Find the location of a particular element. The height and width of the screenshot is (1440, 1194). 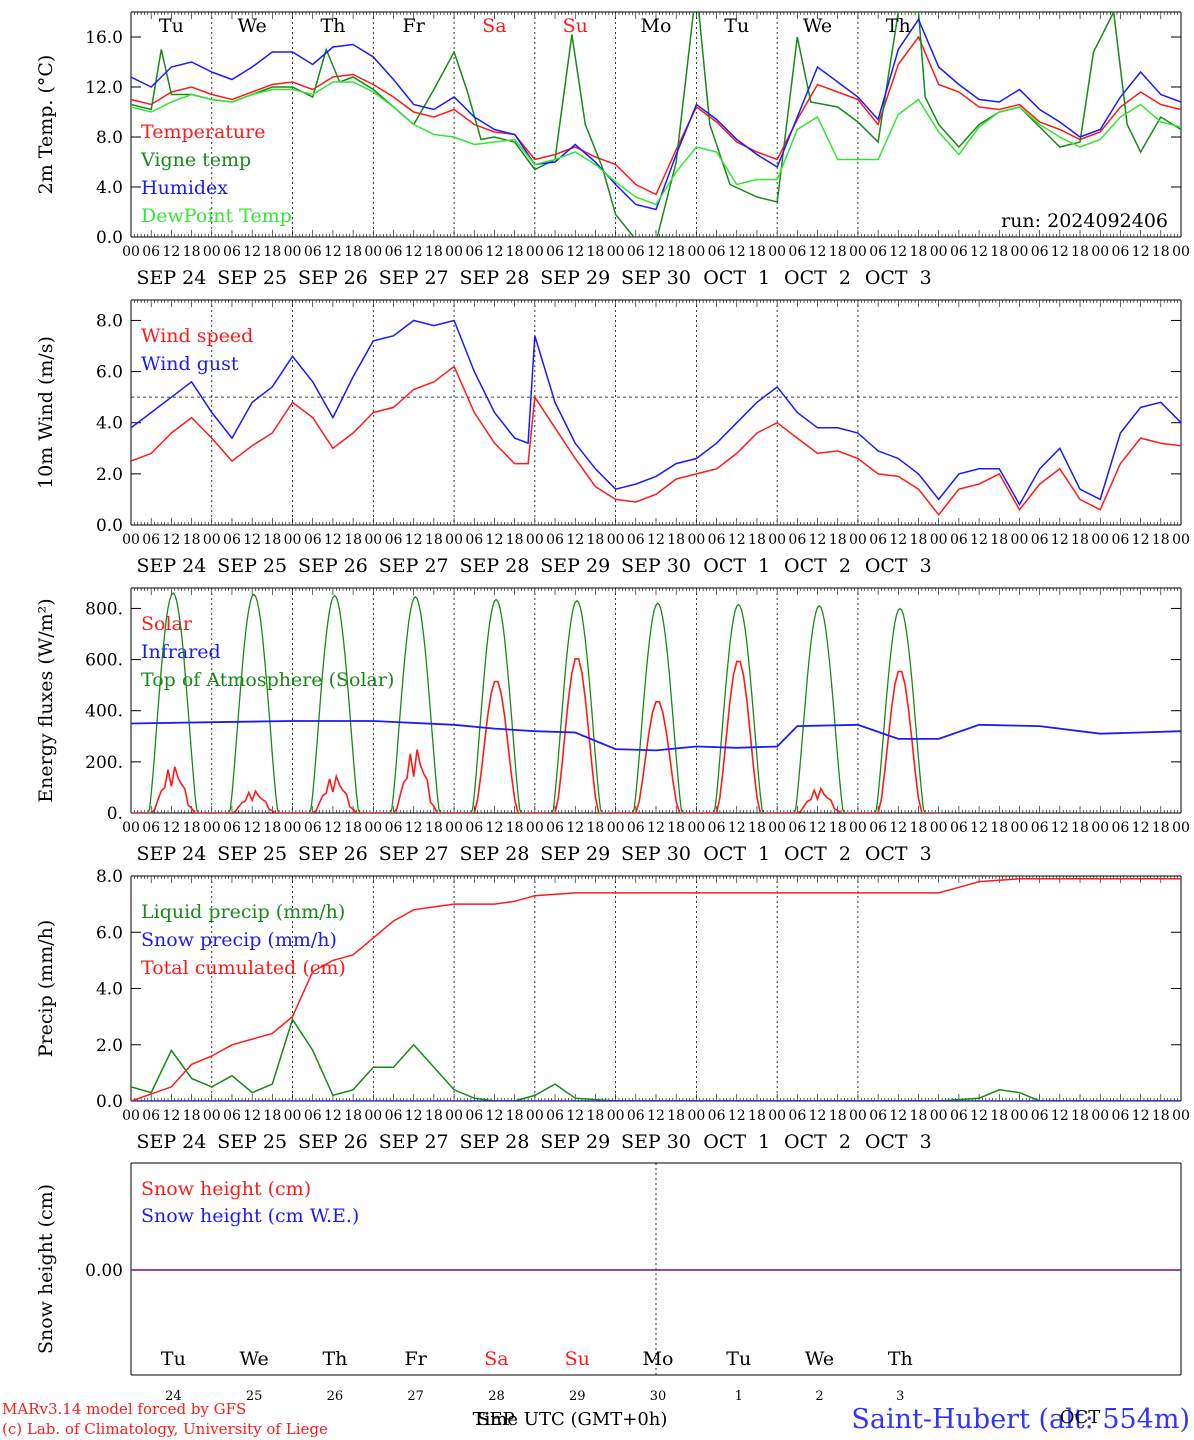

y-tick-label: 200. is located at coordinates (104, 763).